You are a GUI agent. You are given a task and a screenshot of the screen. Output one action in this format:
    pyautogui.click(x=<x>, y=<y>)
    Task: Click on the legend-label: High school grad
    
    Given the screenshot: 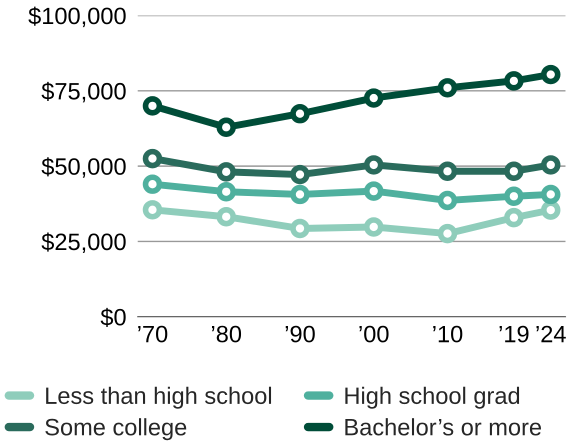 What is the action you would take?
    pyautogui.click(x=432, y=397)
    